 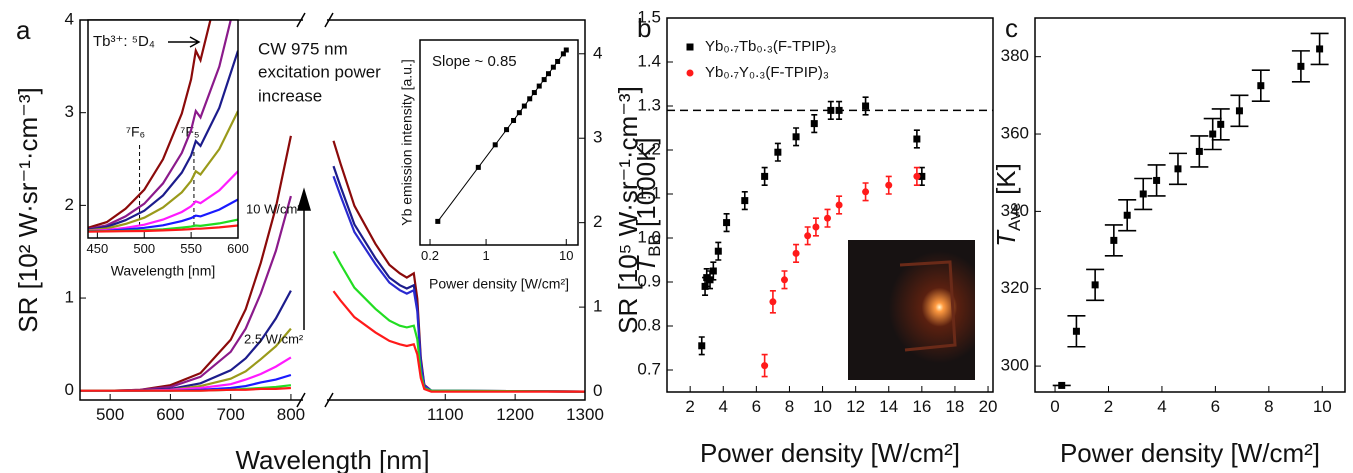 What do you see at coordinates (1011, 28) in the screenshot?
I see `panel-label: c` at bounding box center [1011, 28].